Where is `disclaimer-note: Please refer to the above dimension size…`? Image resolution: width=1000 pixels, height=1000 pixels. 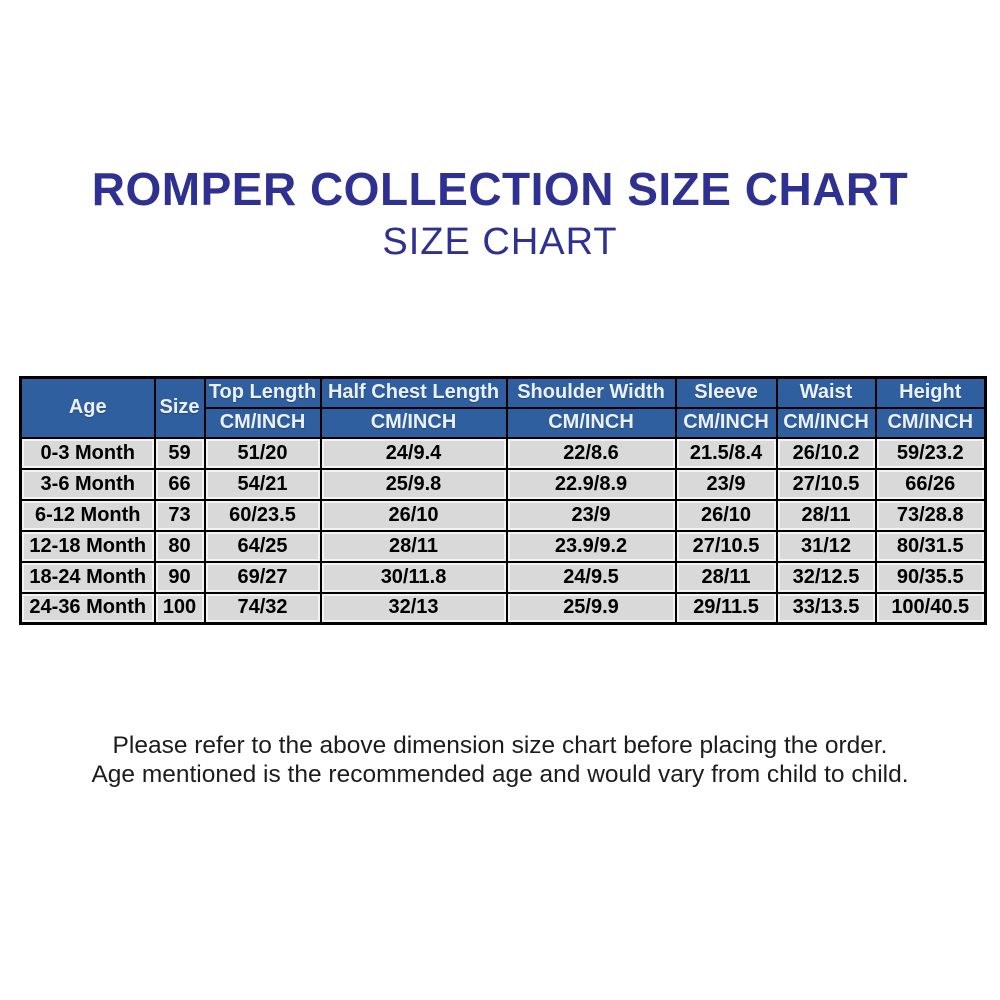
disclaimer-note: Please refer to the above dimension size… is located at coordinates (500, 760).